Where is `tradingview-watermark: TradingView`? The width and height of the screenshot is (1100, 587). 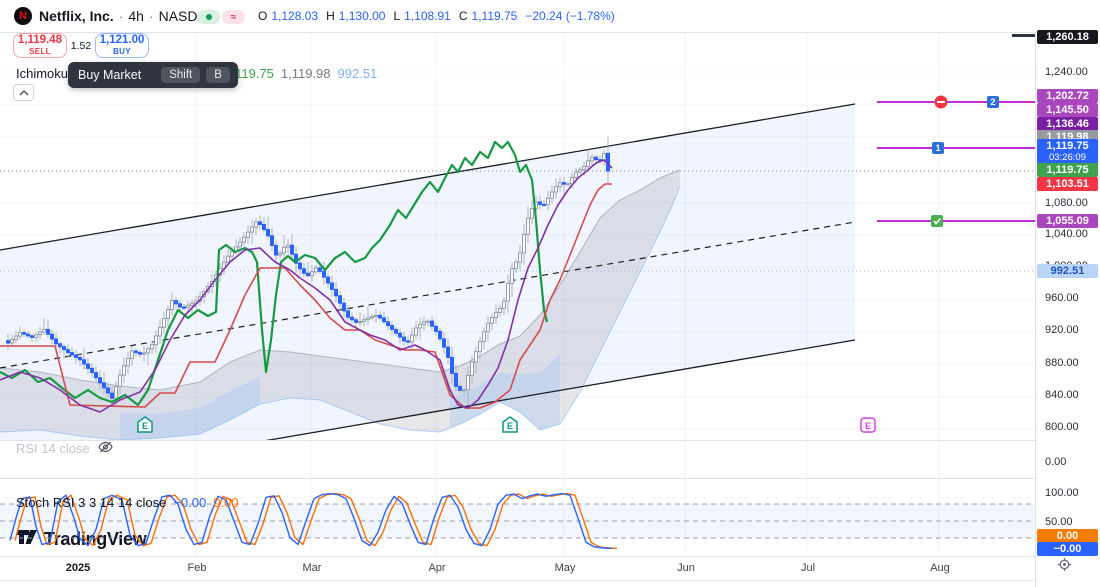 tradingview-watermark: TradingView is located at coordinates (81, 539).